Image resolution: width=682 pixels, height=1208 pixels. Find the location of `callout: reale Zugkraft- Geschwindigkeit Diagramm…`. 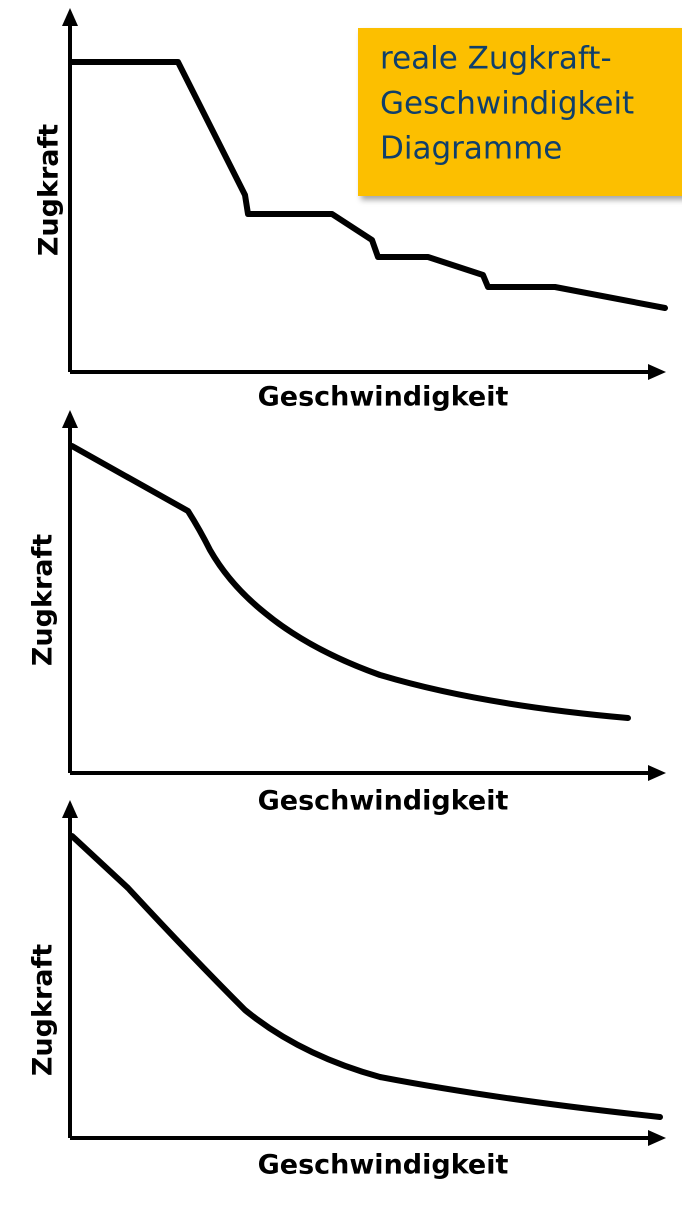

callout: reale Zugkraft- Geschwindigkeit Diagramm… is located at coordinates (520, 112).